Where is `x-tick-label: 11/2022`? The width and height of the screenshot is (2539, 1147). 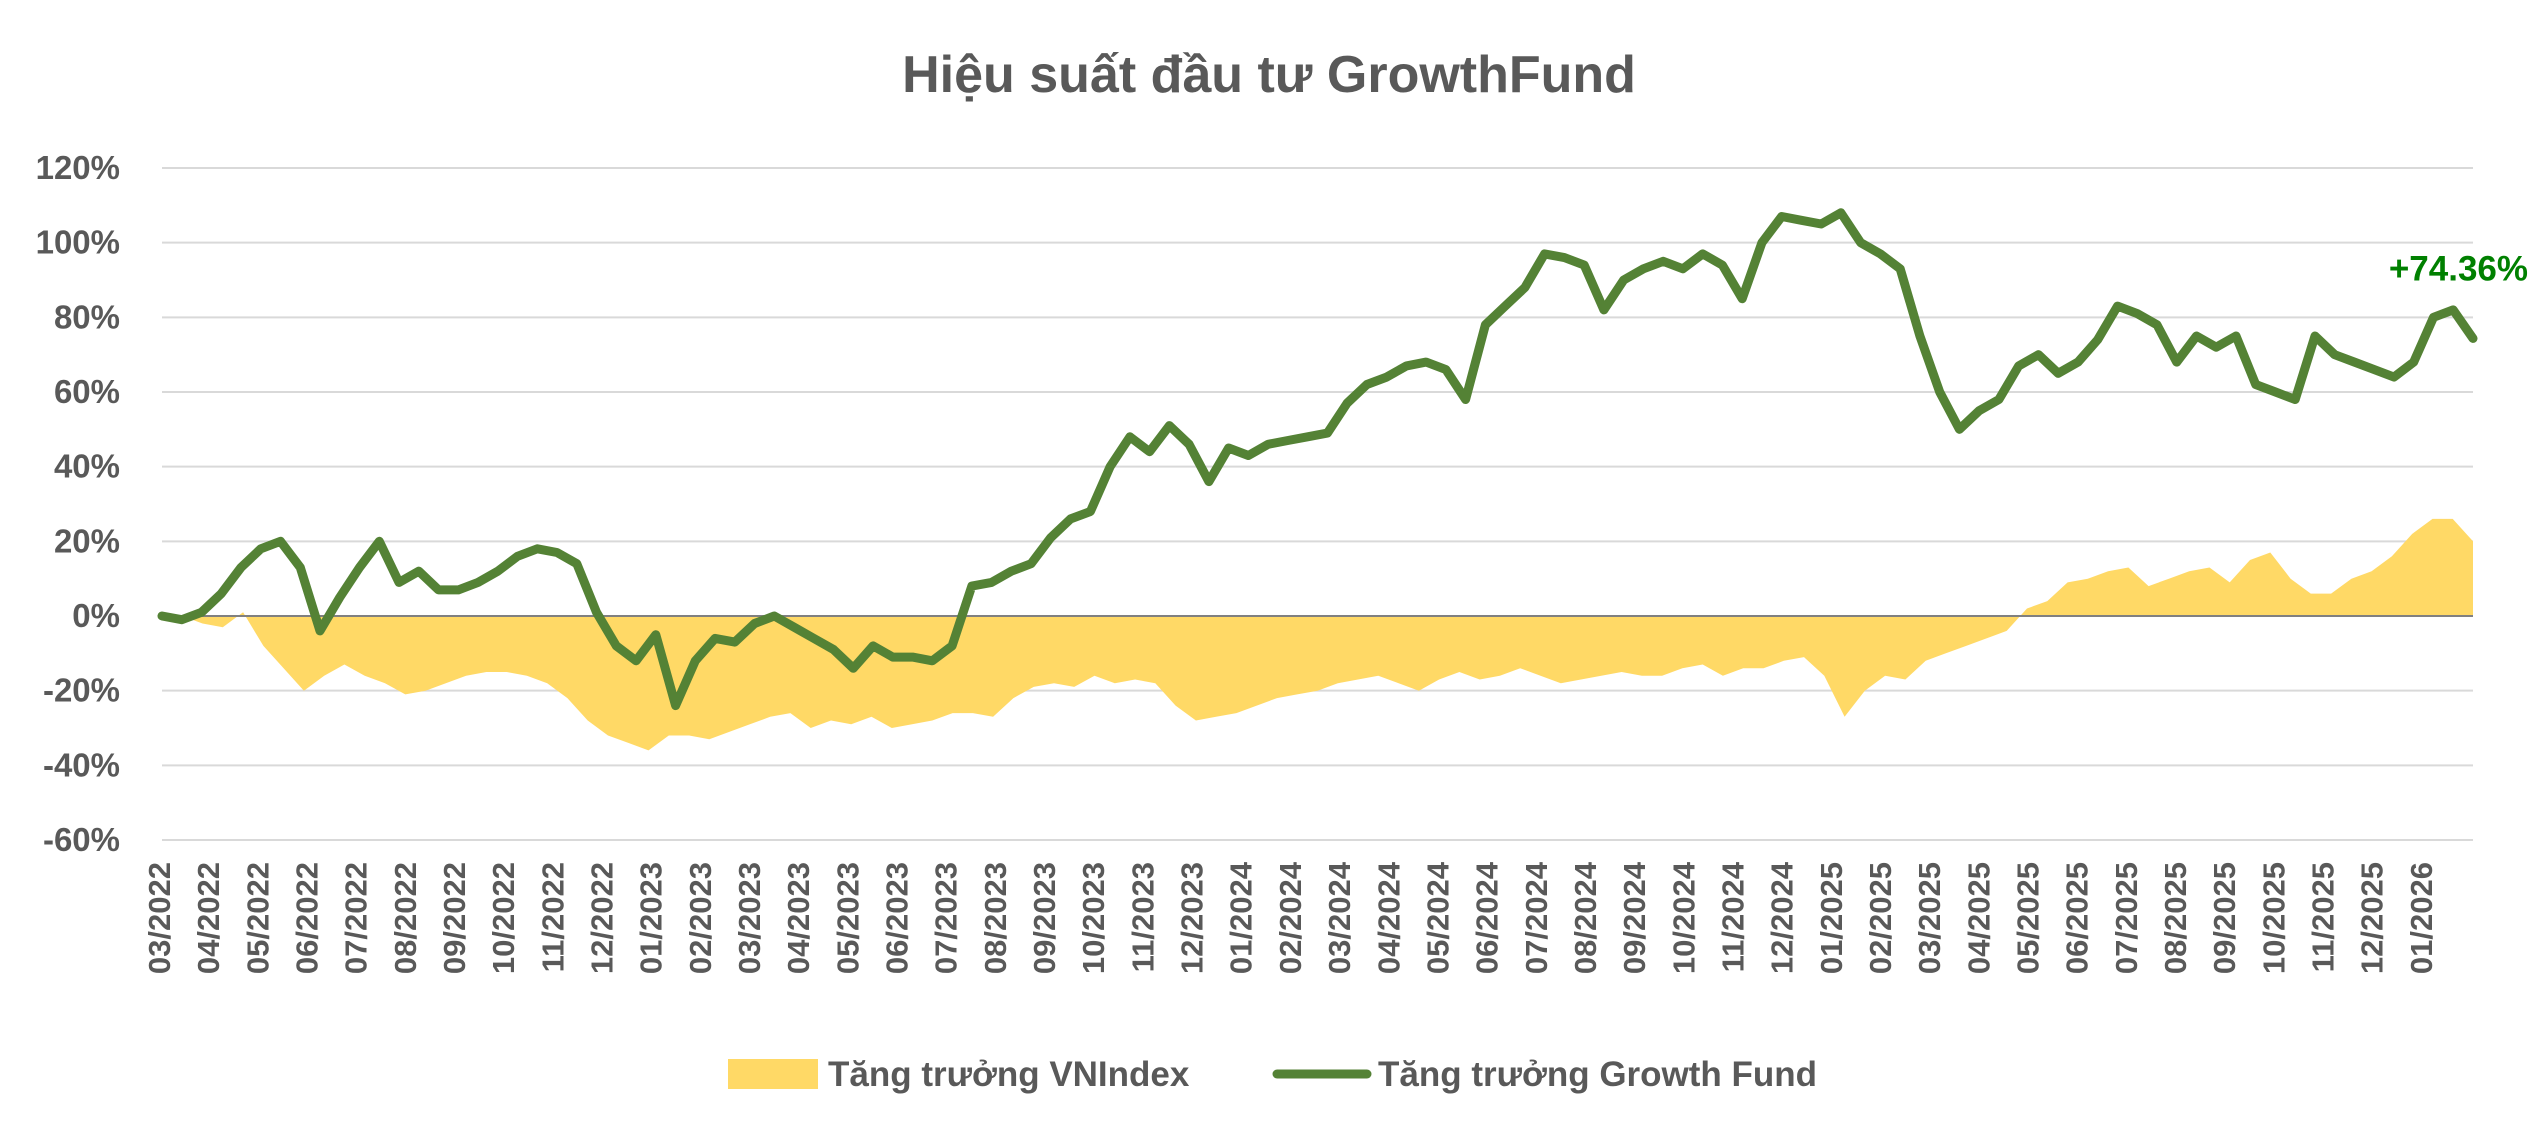 x-tick-label: 11/2022 is located at coordinates (552, 917).